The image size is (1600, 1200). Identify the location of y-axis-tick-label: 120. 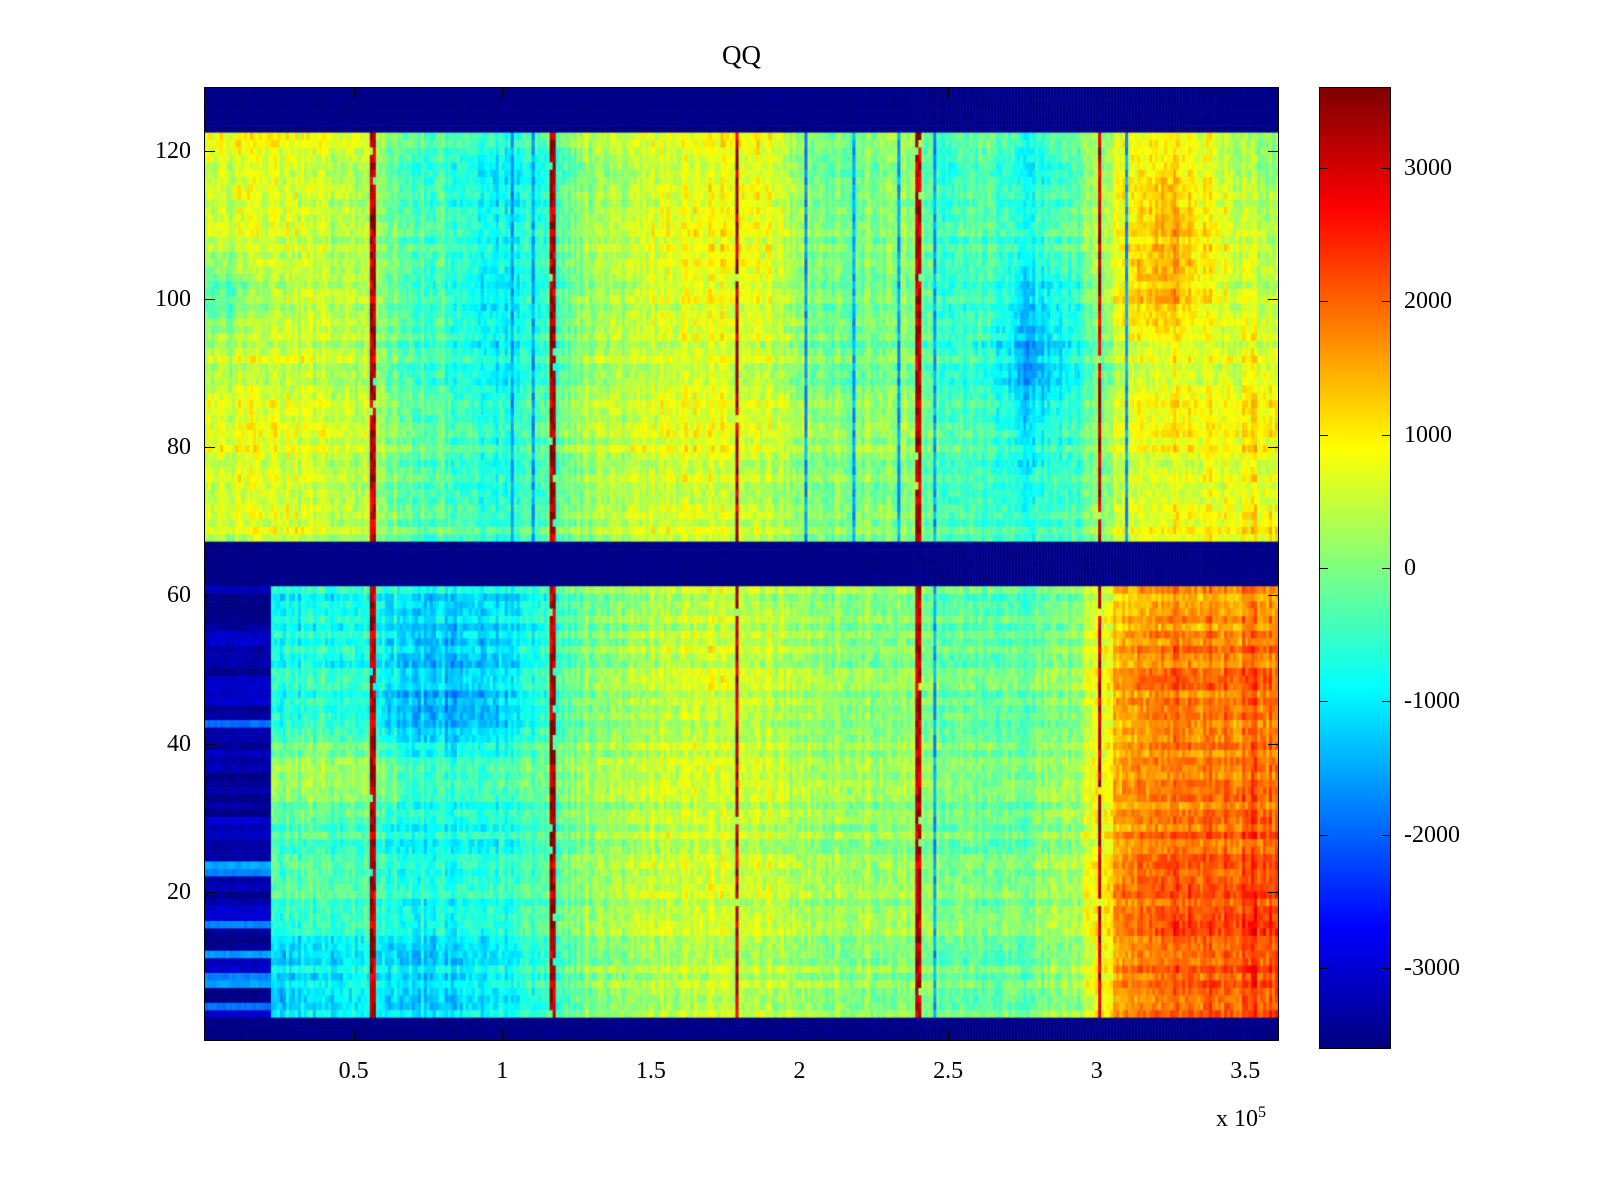
(173, 150).